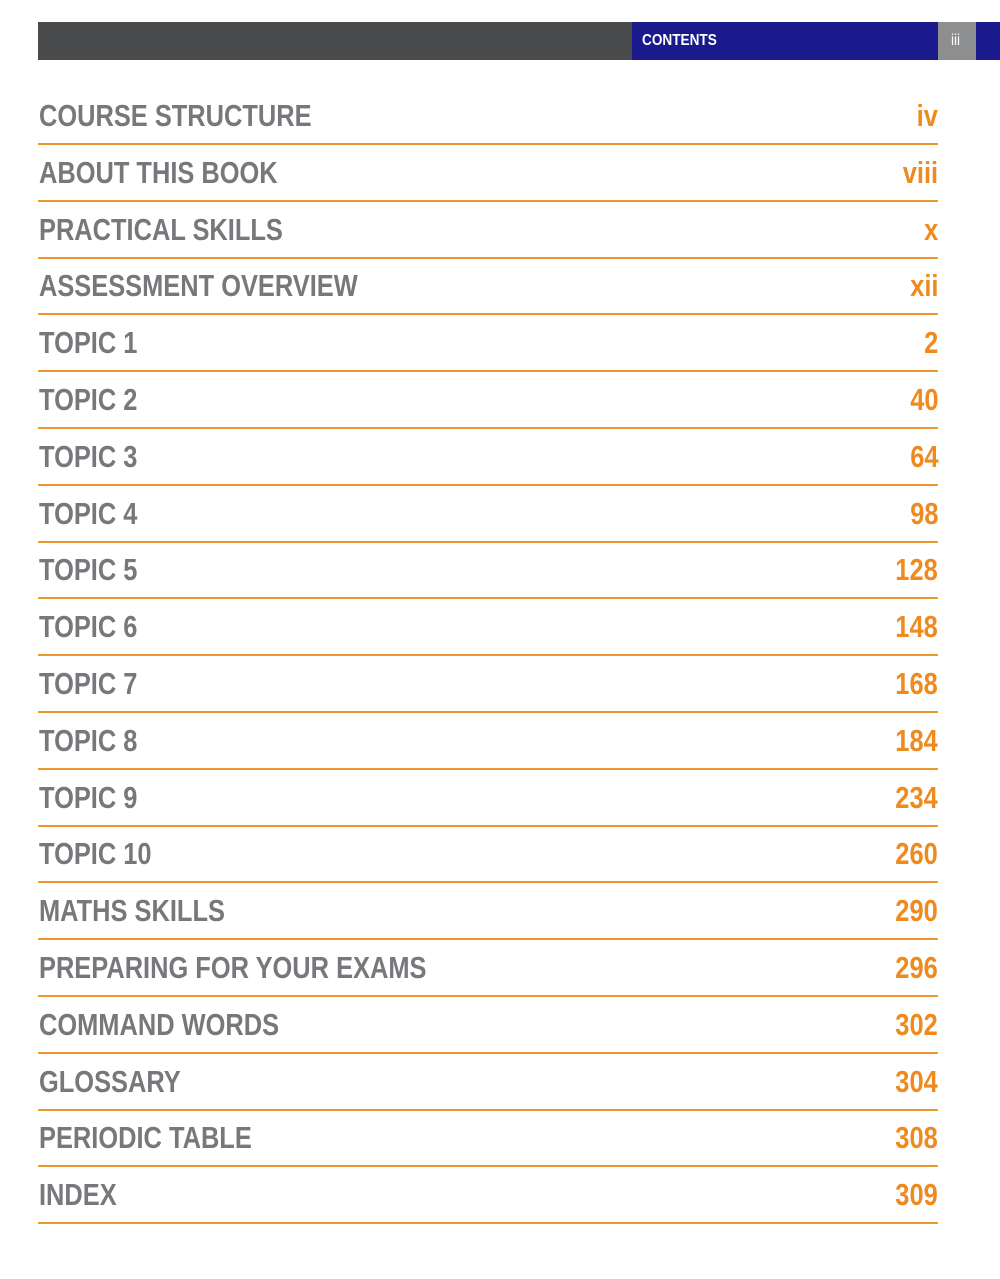  Describe the element at coordinates (158, 172) in the screenshot. I see `entry-title: ABOUT THIS BOOK` at that location.